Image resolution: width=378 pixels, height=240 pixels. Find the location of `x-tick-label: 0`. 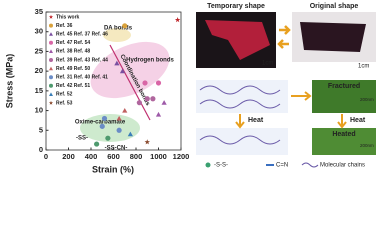

x-tick-label: 0 is located at coordinates (46, 156).